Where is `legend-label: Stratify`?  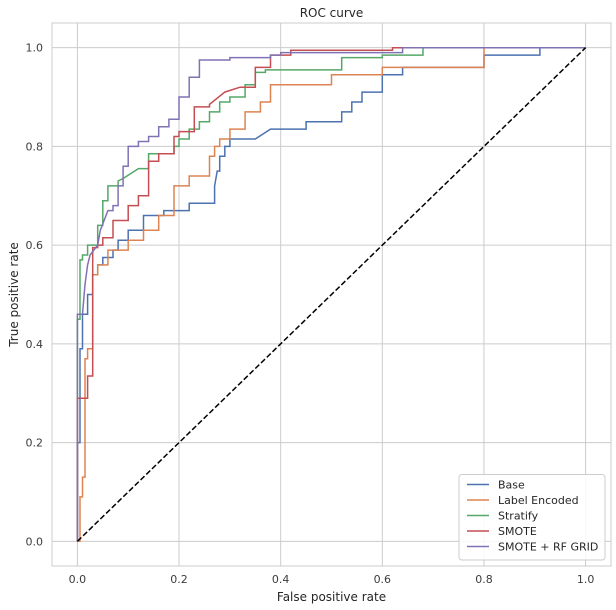
legend-label: Stratify is located at coordinates (518, 516).